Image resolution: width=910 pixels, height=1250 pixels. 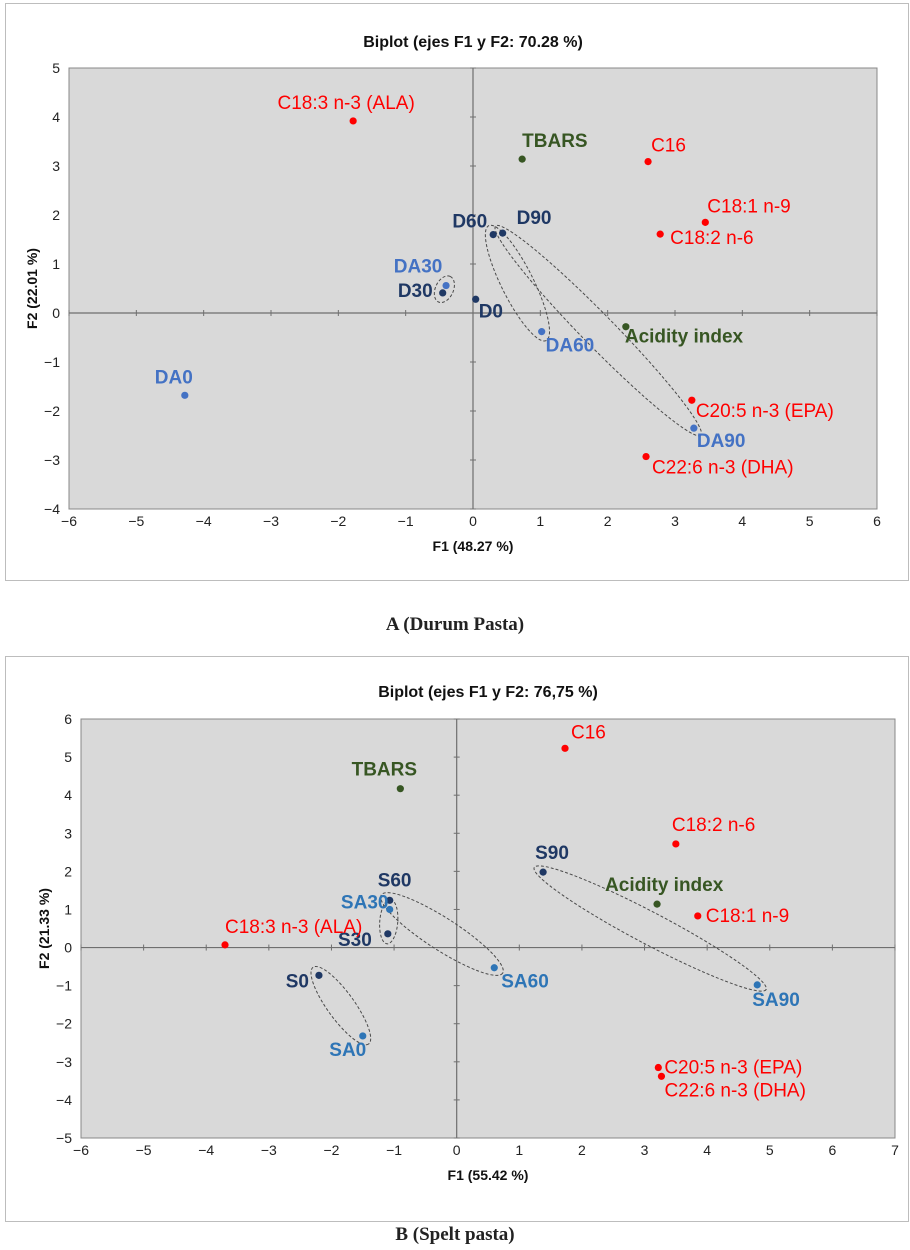 I want to click on y-tick-label: 3, so click(x=56, y=166).